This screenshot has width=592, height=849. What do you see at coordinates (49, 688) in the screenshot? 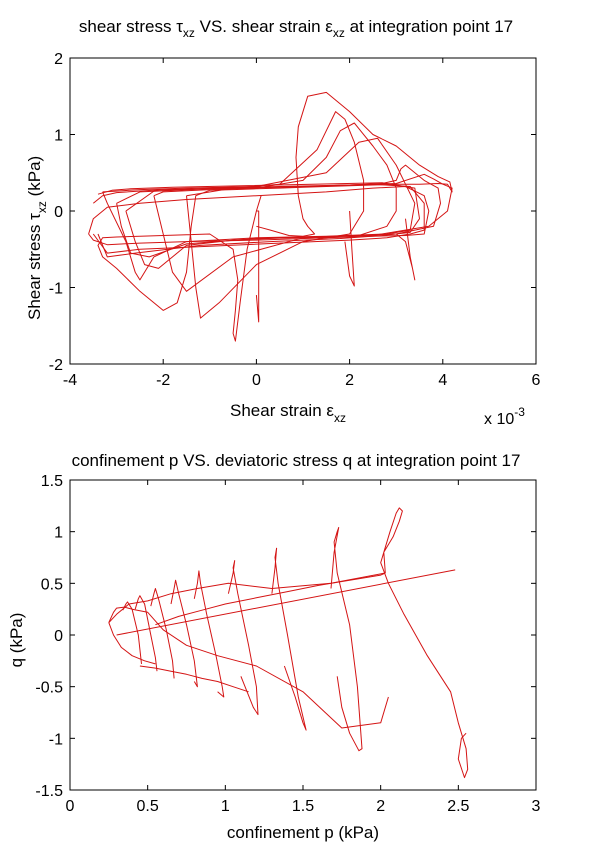
I see `y-tick-label: -0.5` at bounding box center [49, 688].